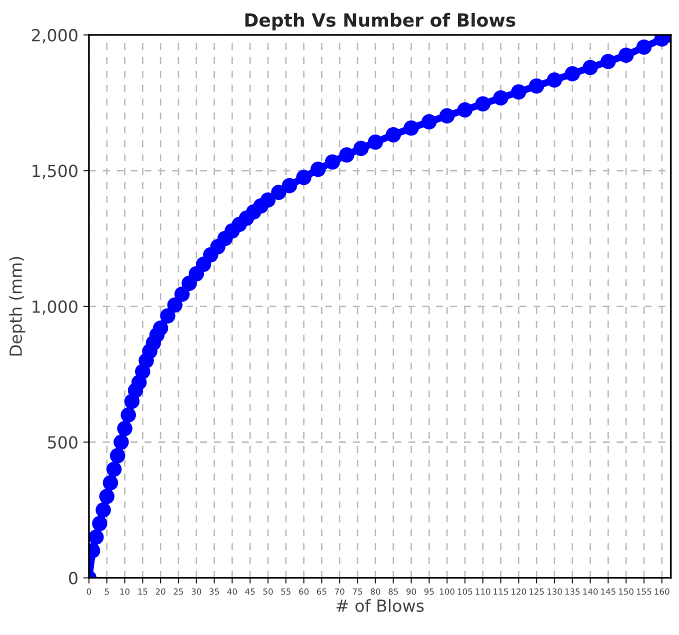 This screenshot has height=635, width=679. Describe the element at coordinates (572, 591) in the screenshot. I see `x-tick-label: 135` at that location.